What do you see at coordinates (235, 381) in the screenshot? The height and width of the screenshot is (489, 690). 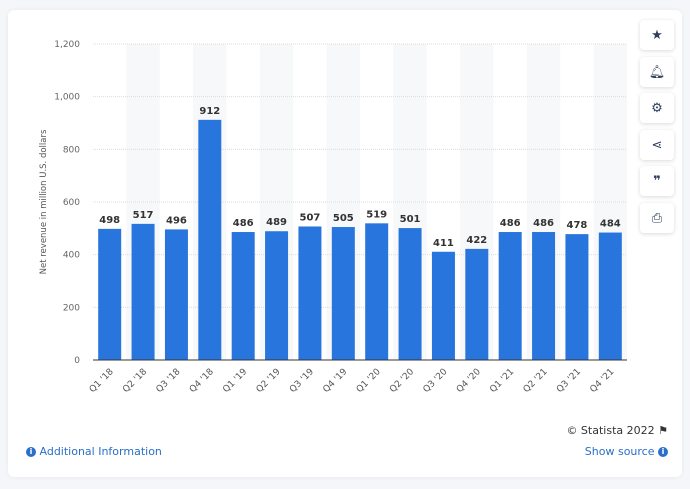 I see `x-tick-label: Q1 '19` at bounding box center [235, 381].